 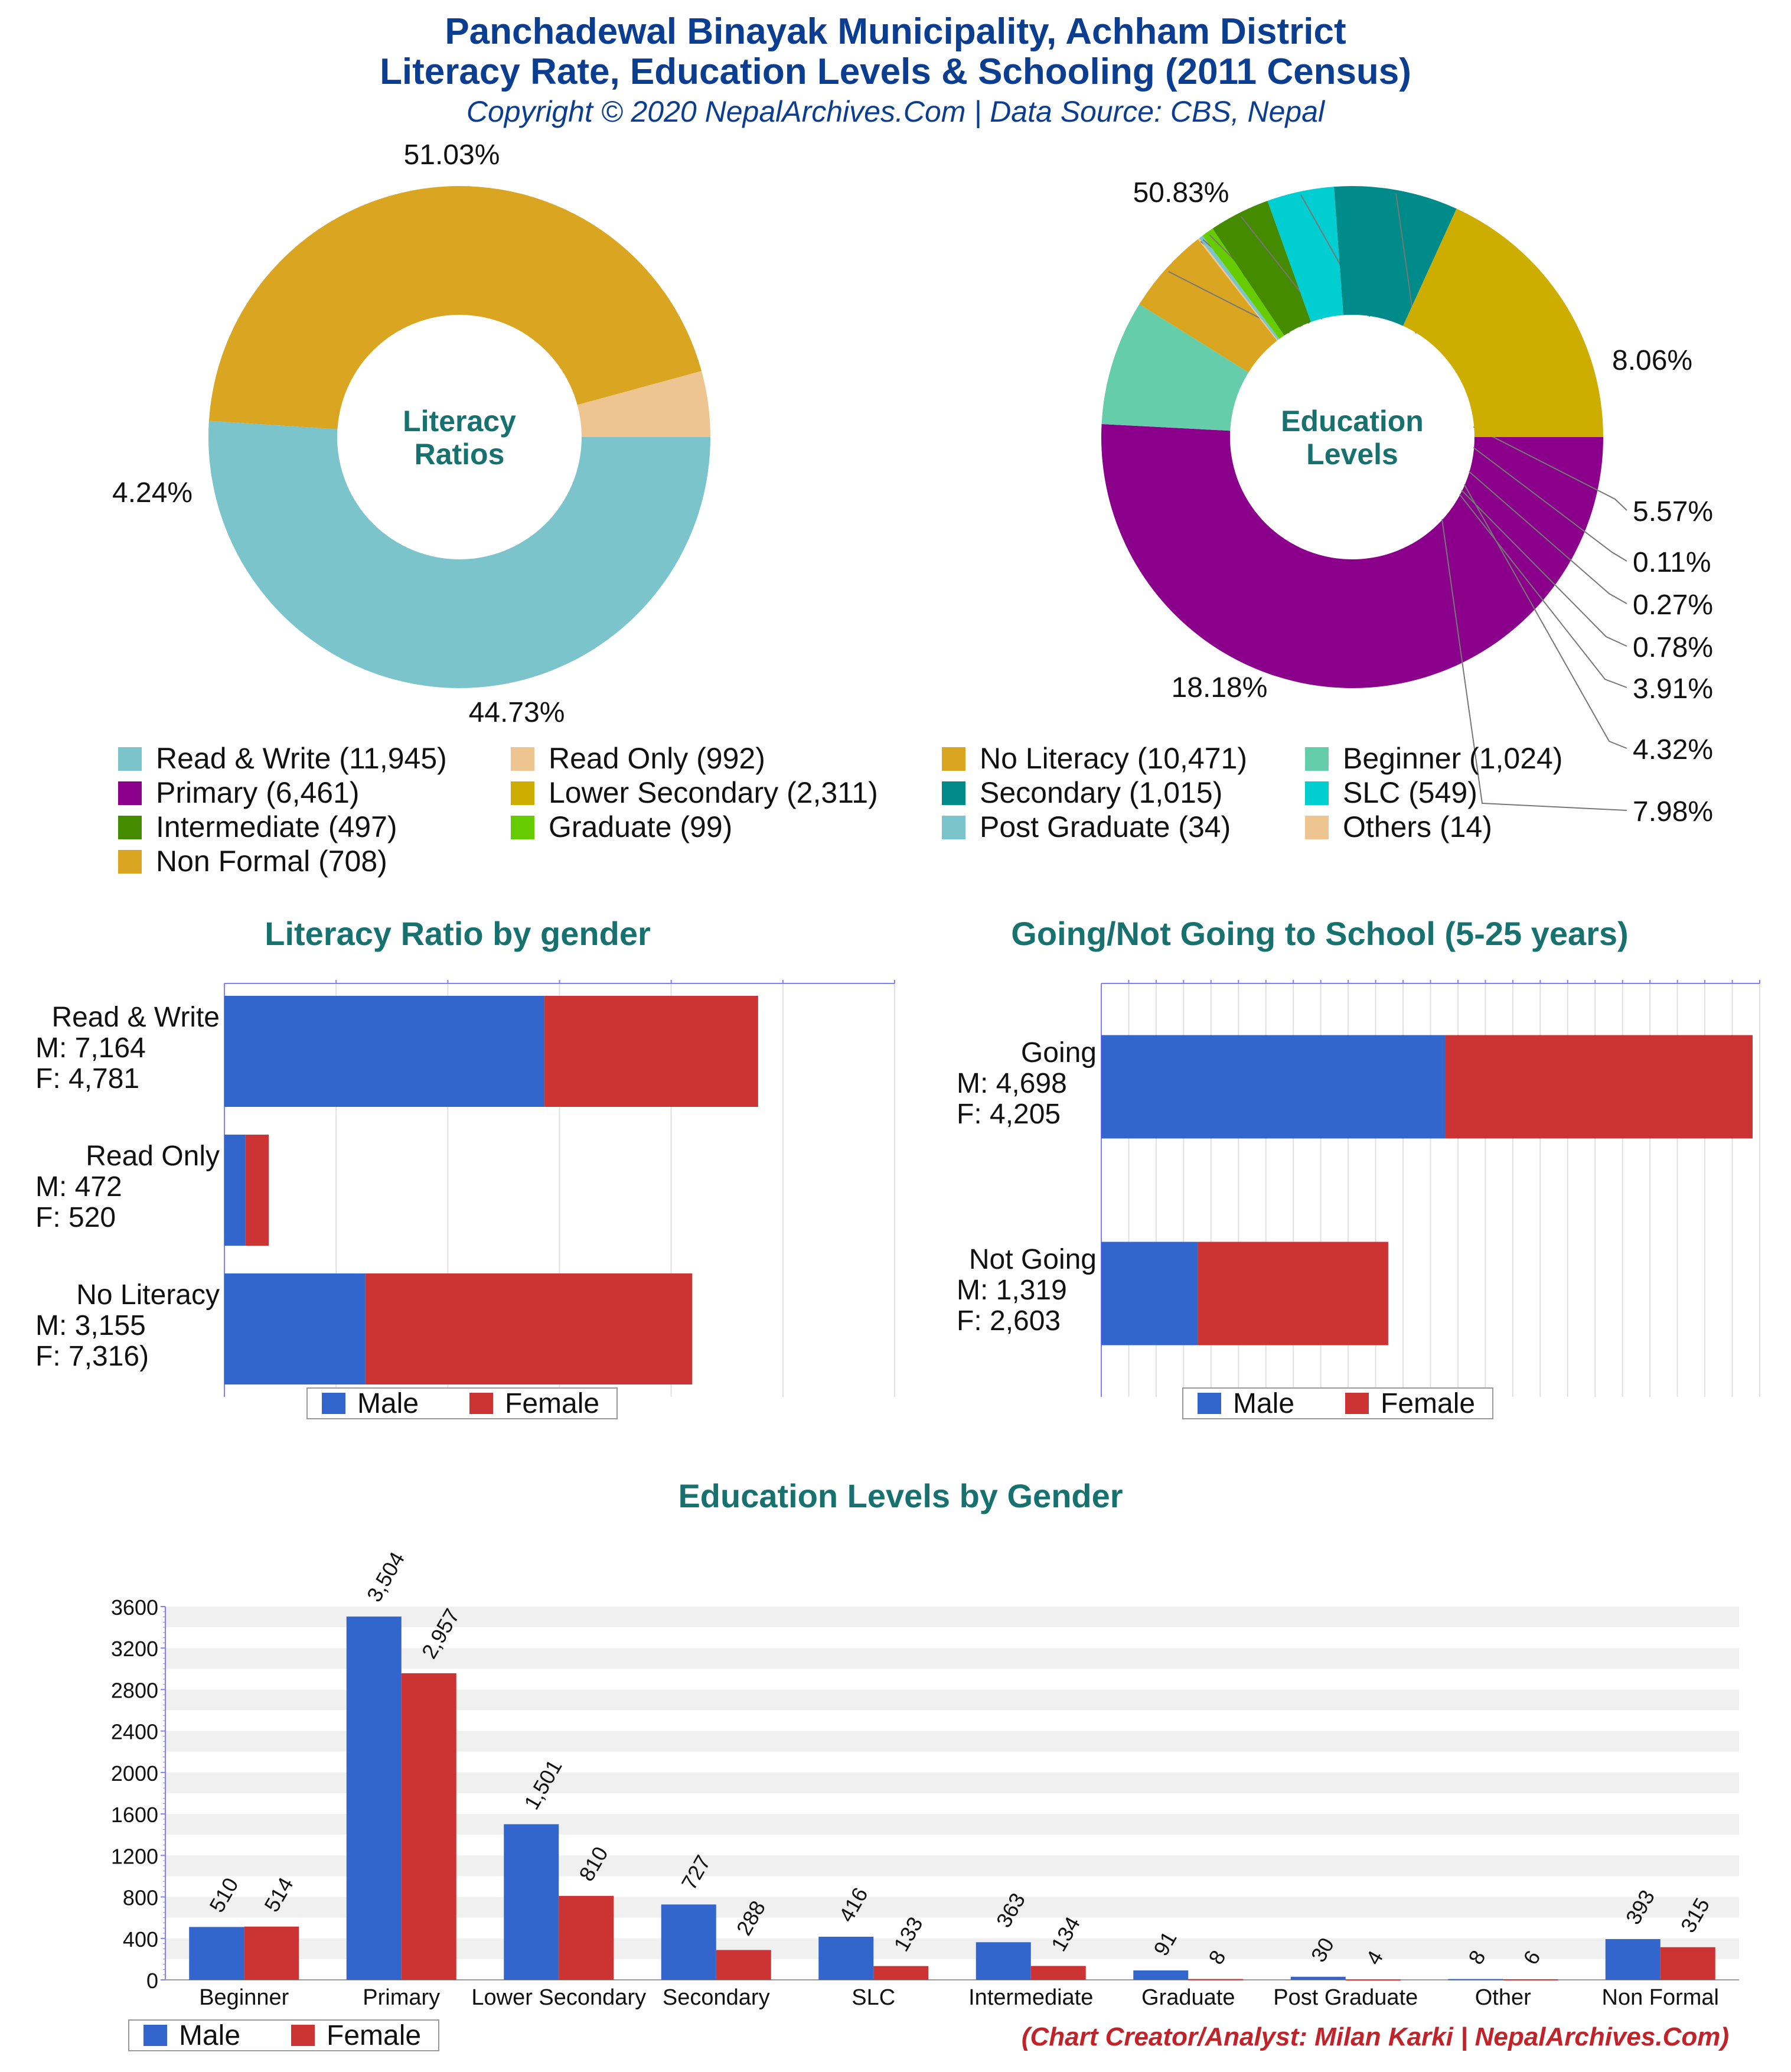 I want to click on bar-male-read-write, so click(x=384, y=1051).